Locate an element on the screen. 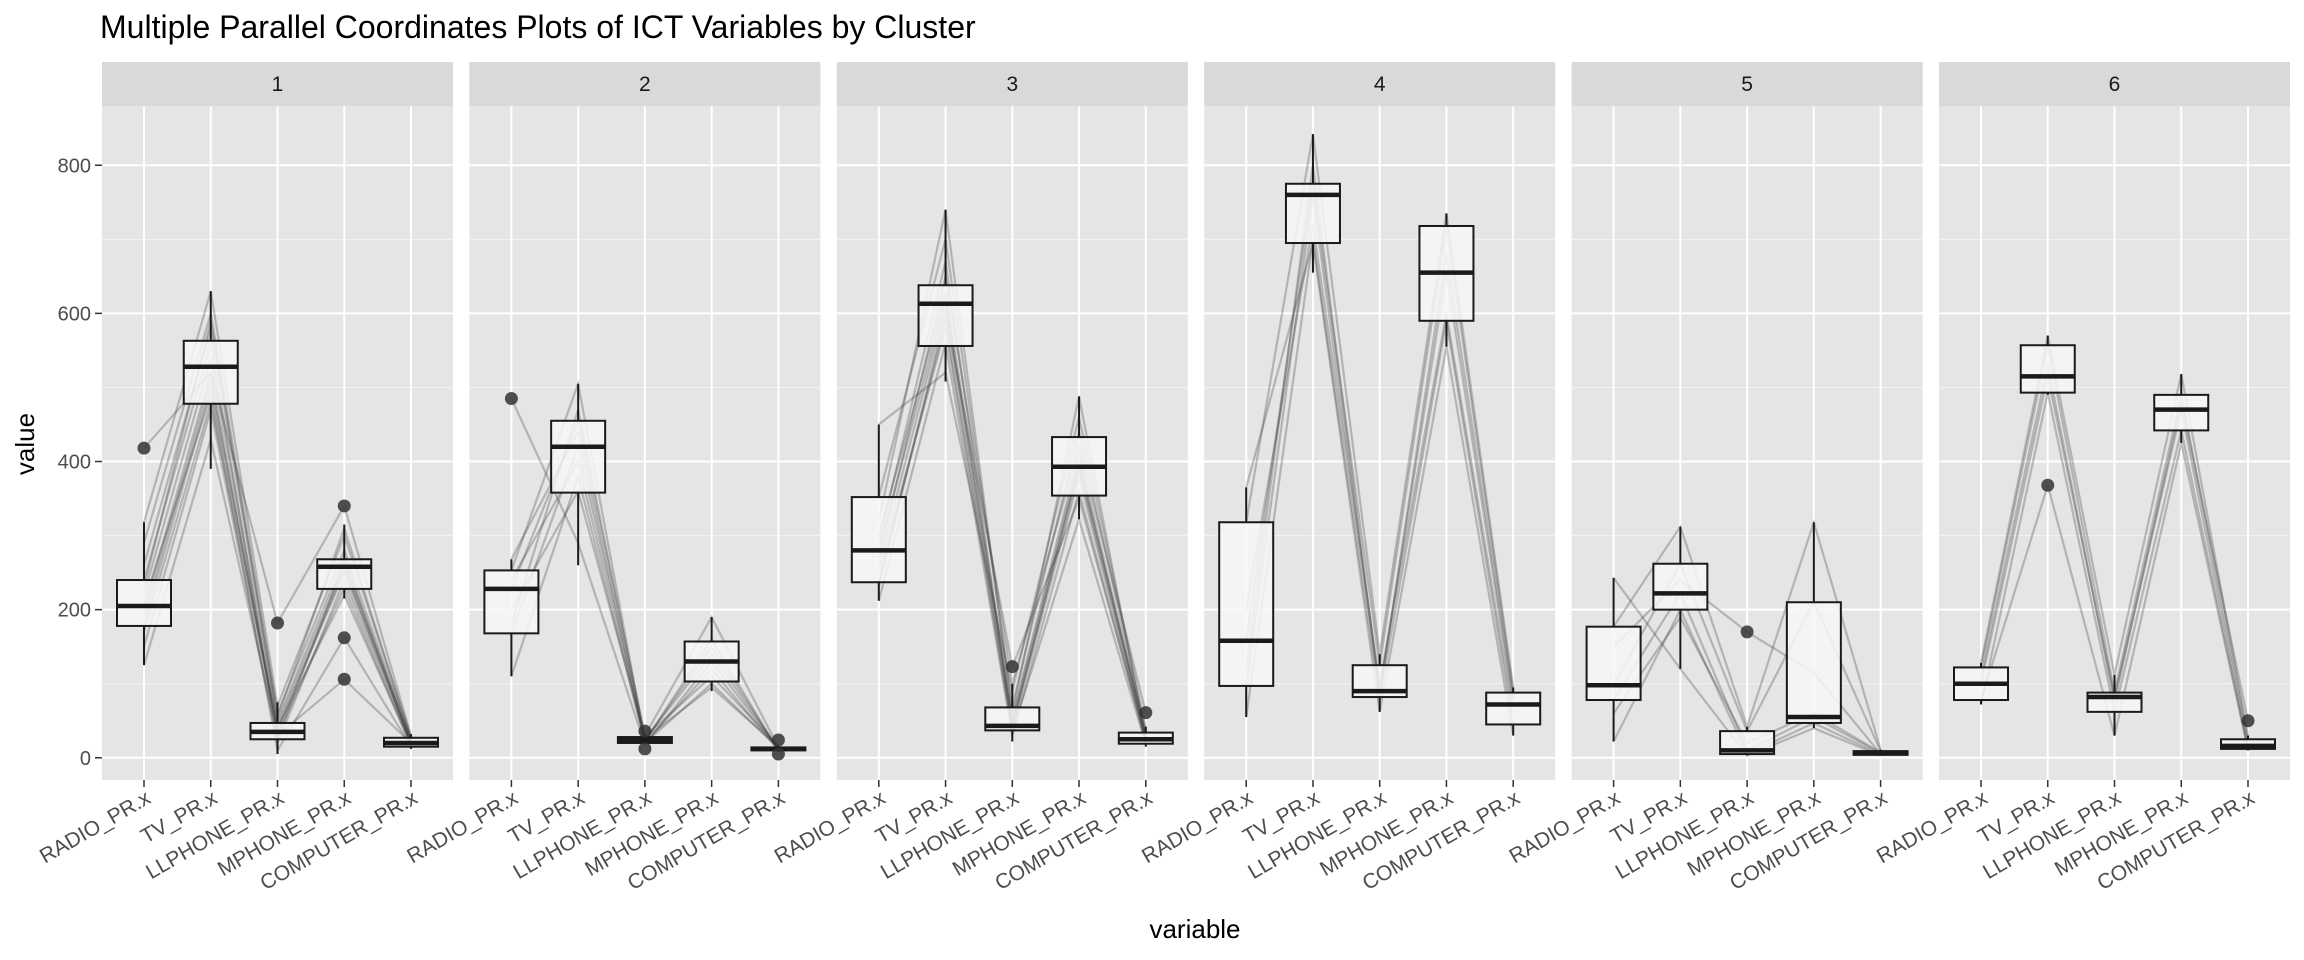 This screenshot has width=2304, height=960. y-axis-title: value is located at coordinates (25, 444).